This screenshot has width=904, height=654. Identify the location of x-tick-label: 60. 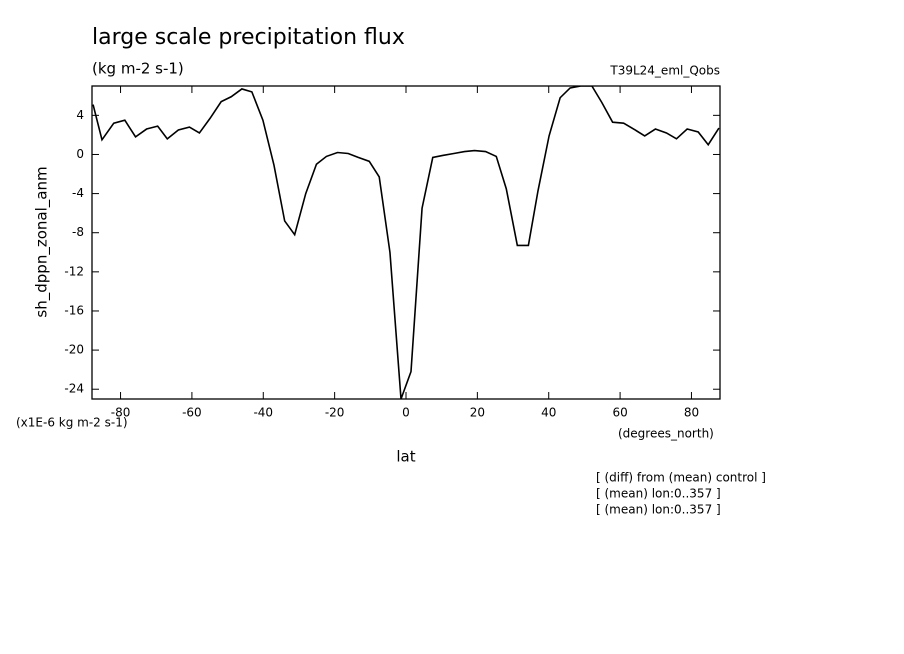
(619, 413).